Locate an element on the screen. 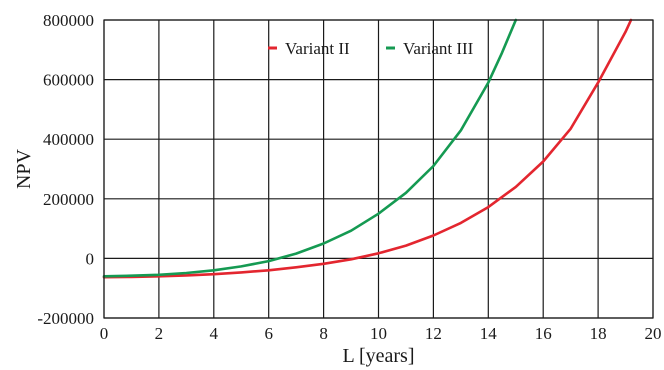  x-tick-label: 0 is located at coordinates (104, 333).